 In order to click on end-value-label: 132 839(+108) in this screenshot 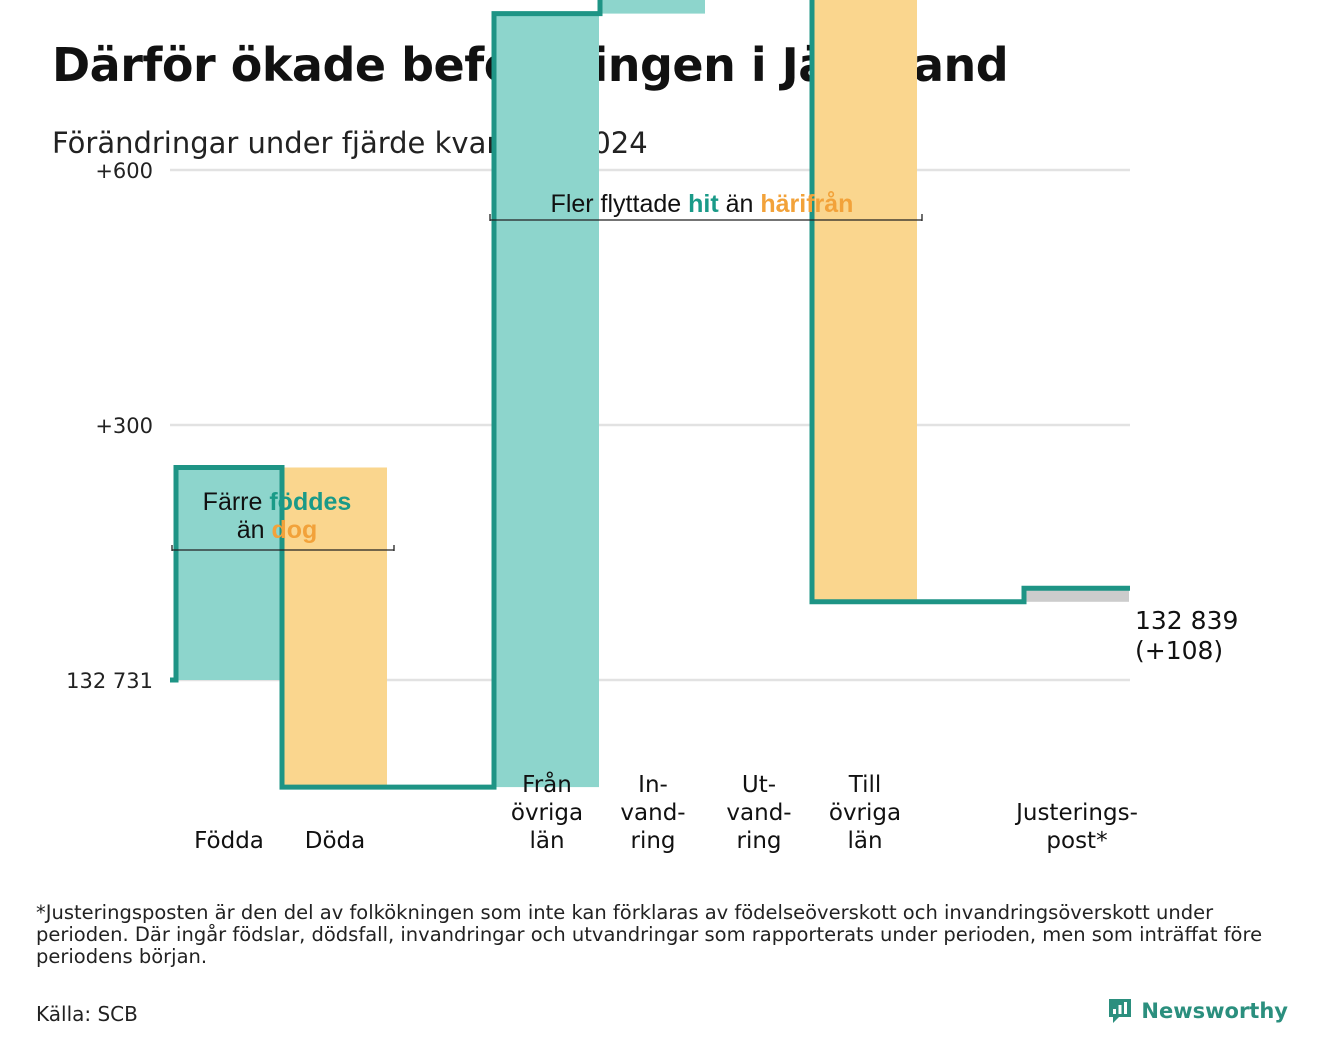, I will do `click(1186, 635)`.